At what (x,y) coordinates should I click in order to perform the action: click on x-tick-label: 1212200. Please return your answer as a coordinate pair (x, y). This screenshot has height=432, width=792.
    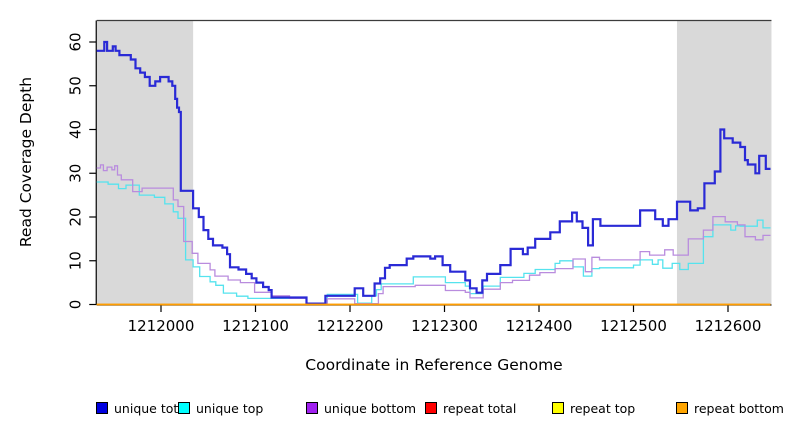
    Looking at the image, I should click on (350, 326).